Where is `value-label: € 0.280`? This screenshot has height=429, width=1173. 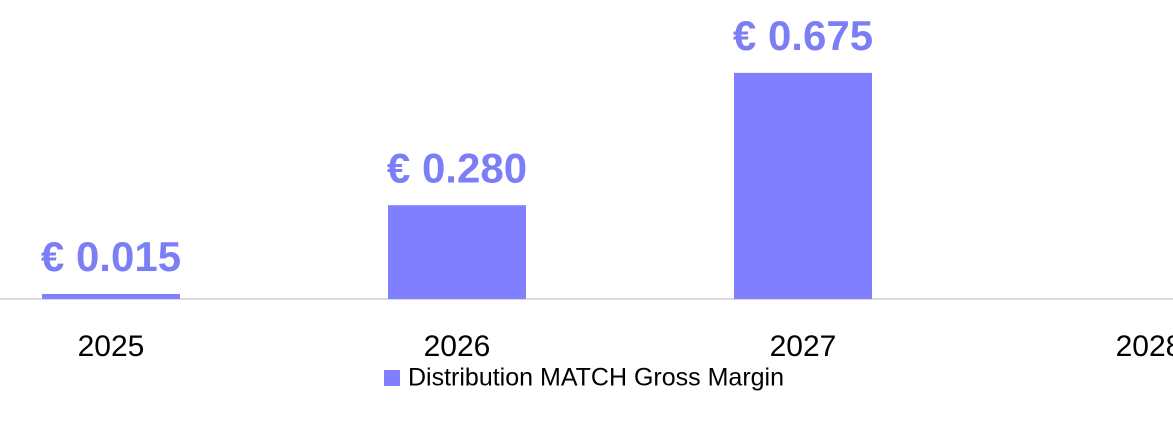
value-label: € 0.280 is located at coordinates (457, 167).